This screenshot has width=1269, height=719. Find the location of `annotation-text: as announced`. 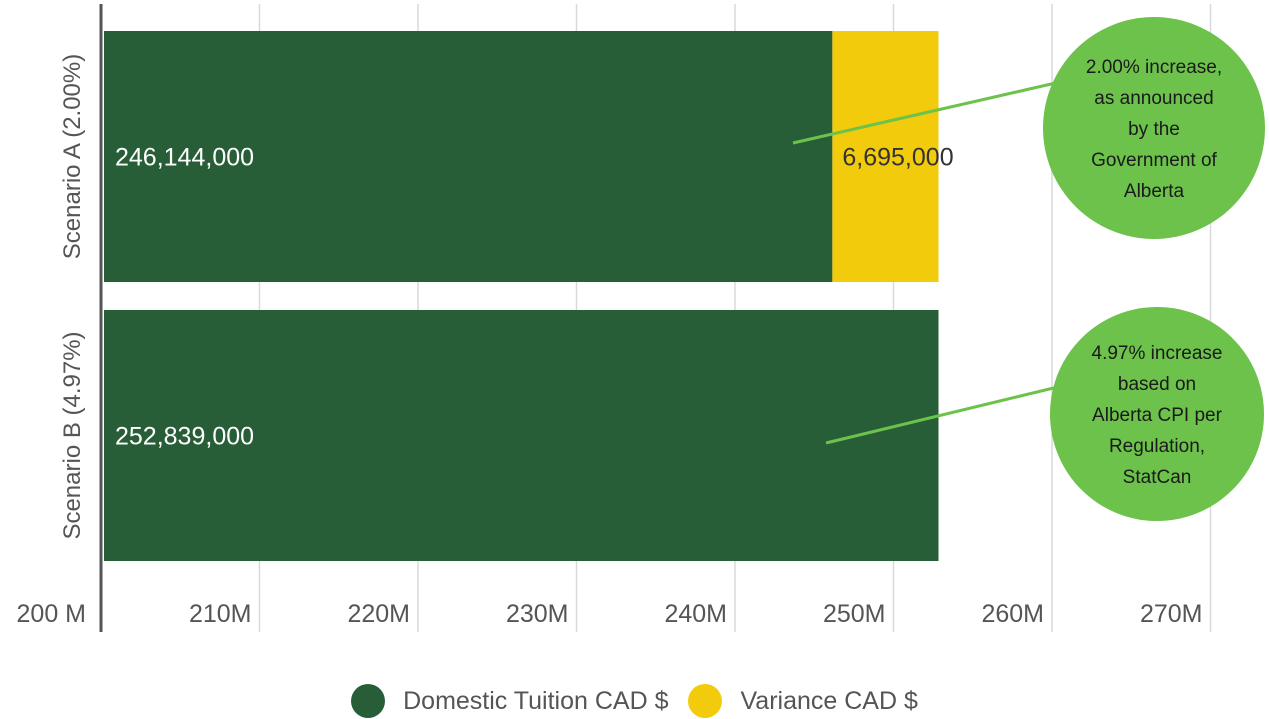

annotation-text: as announced is located at coordinates (1153, 98).